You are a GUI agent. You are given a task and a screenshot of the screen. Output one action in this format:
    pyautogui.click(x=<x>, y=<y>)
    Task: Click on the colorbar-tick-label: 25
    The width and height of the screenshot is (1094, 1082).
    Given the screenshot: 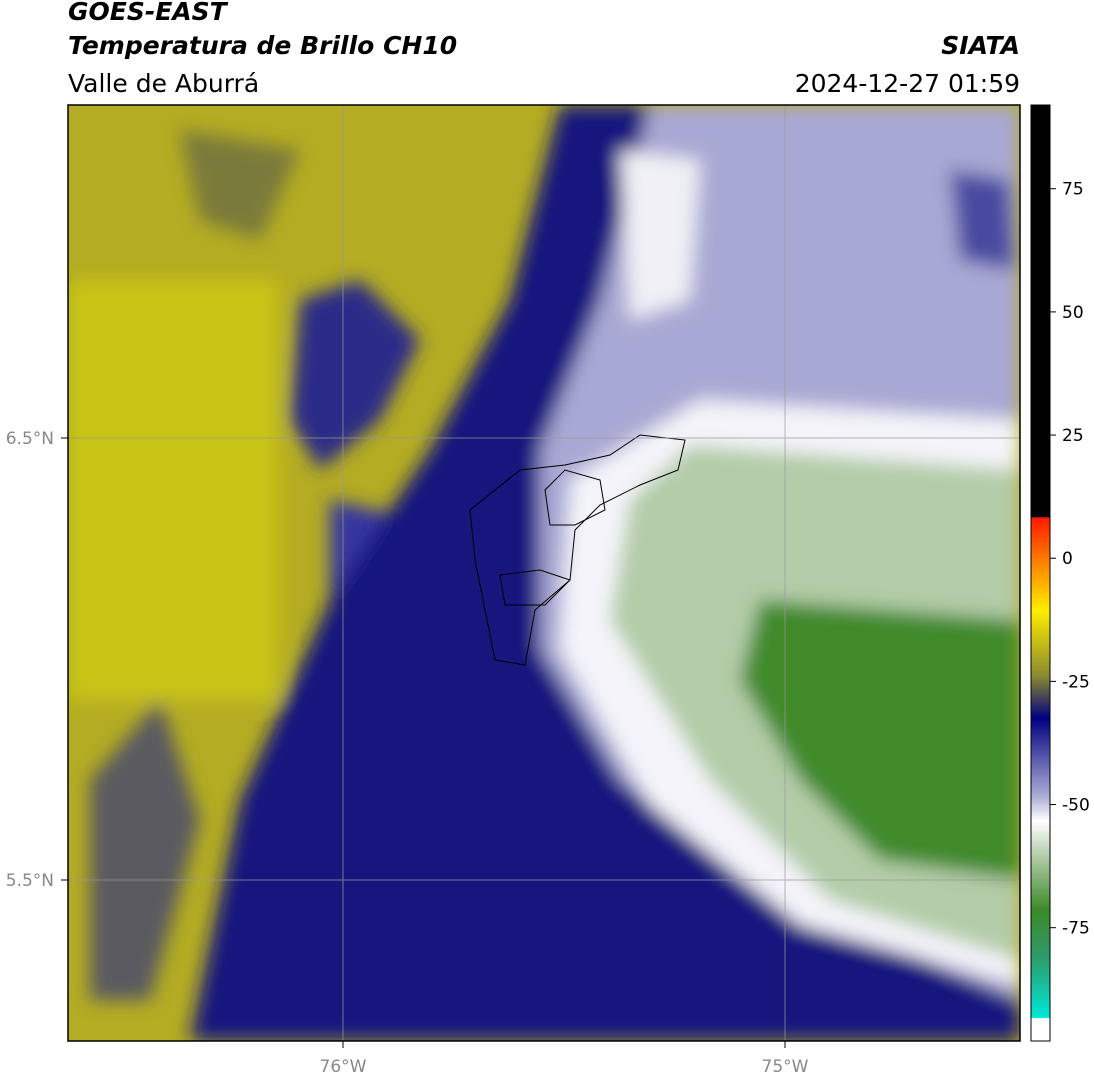 What is the action you would take?
    pyautogui.click(x=1073, y=436)
    